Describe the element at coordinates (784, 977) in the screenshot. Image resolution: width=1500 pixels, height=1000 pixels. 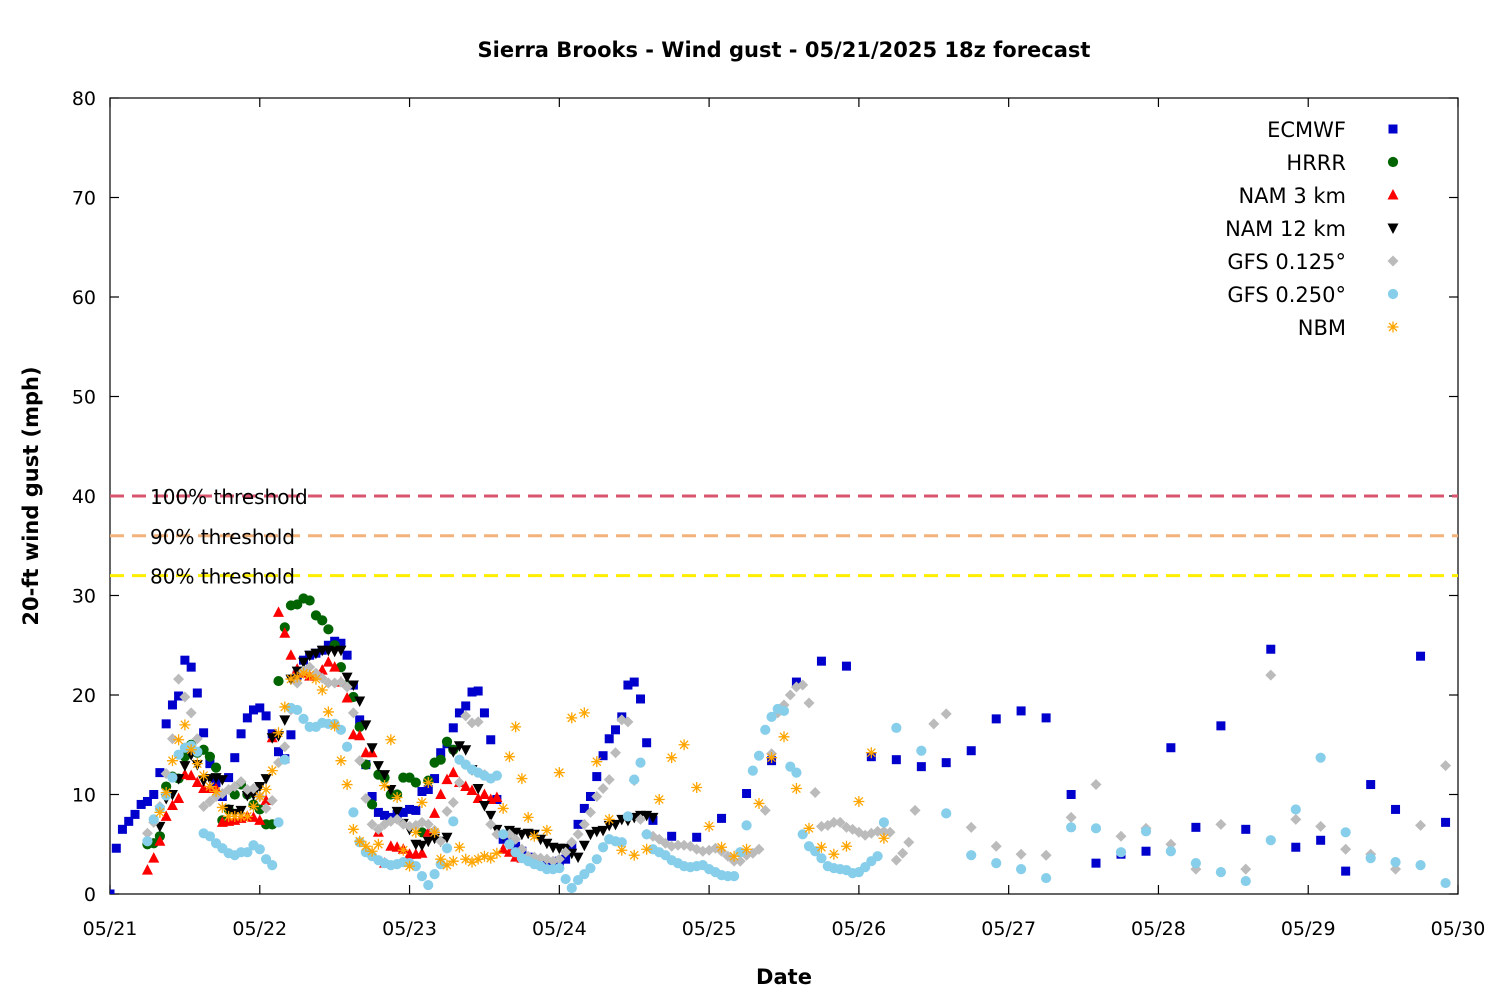
I see `x-axis-label: Date` at that location.